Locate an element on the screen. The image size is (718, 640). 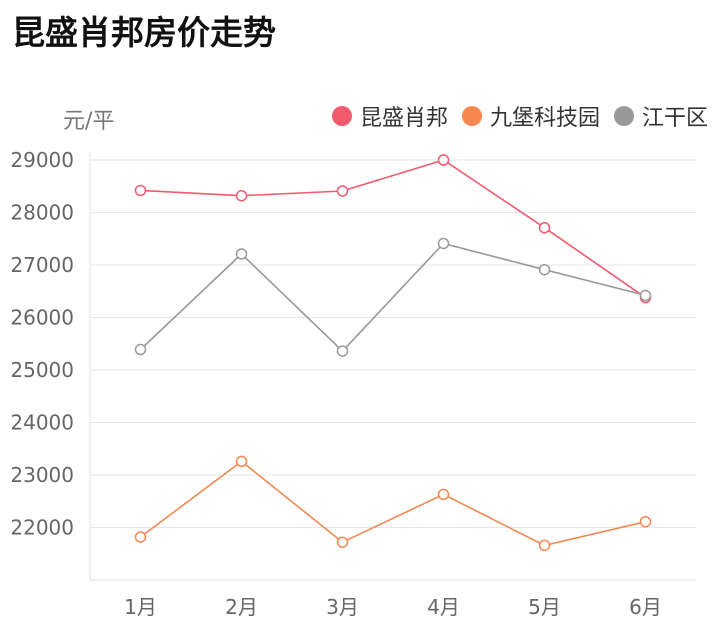
x-tick-label: 3月 is located at coordinates (342, 607).